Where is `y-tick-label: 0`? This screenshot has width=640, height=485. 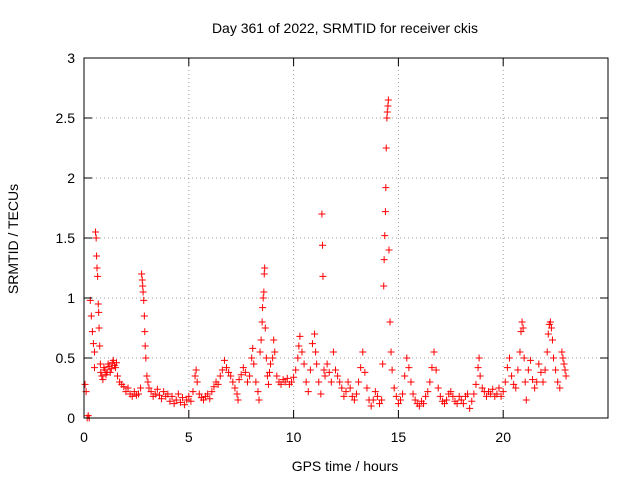
y-tick-label: 0 is located at coordinates (71, 418).